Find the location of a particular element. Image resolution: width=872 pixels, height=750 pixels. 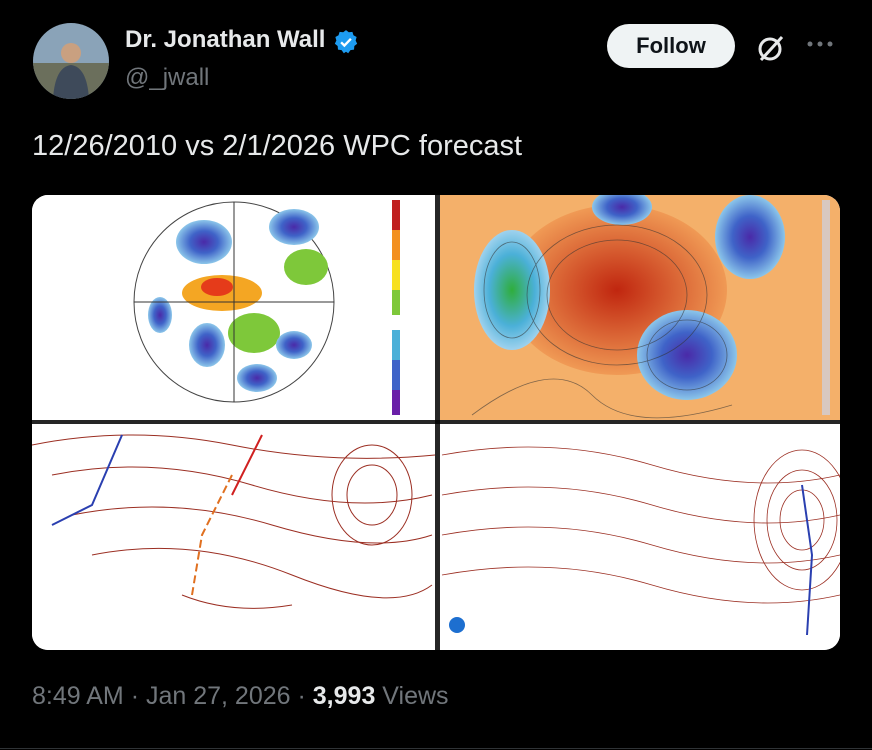

post-date: Jan 27, 2026 is located at coordinates (218, 696).